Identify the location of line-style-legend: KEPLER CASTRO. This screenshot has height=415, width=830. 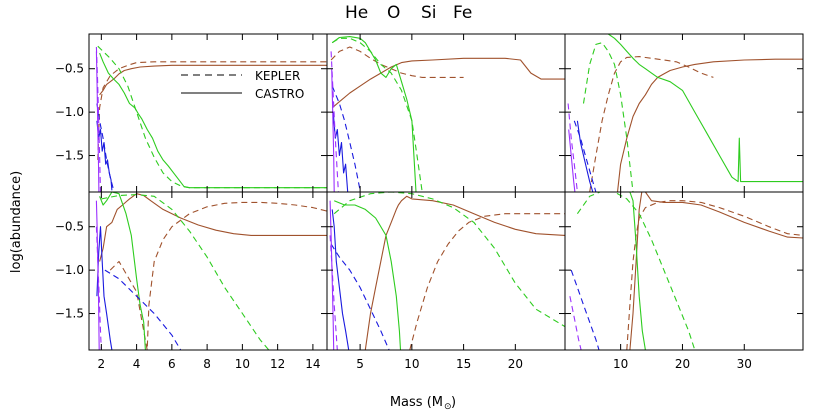
(242, 85).